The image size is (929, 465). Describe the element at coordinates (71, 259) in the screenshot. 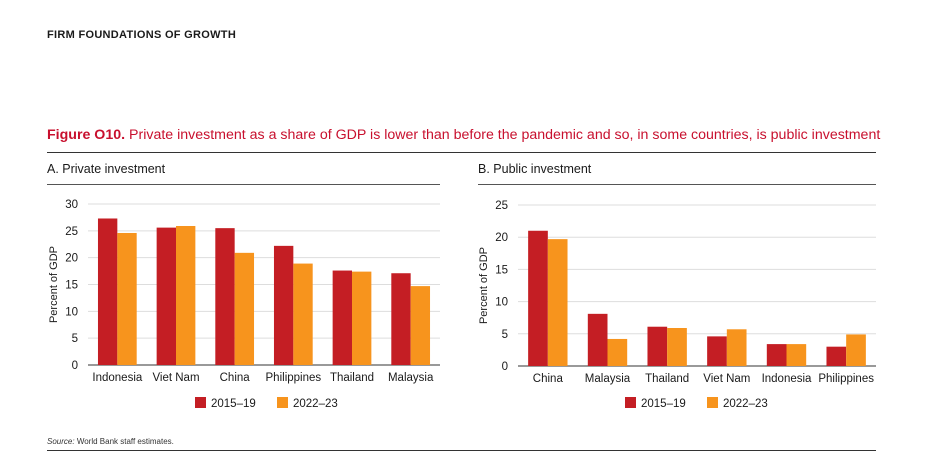

I see `ytick-private-20: 20` at that location.